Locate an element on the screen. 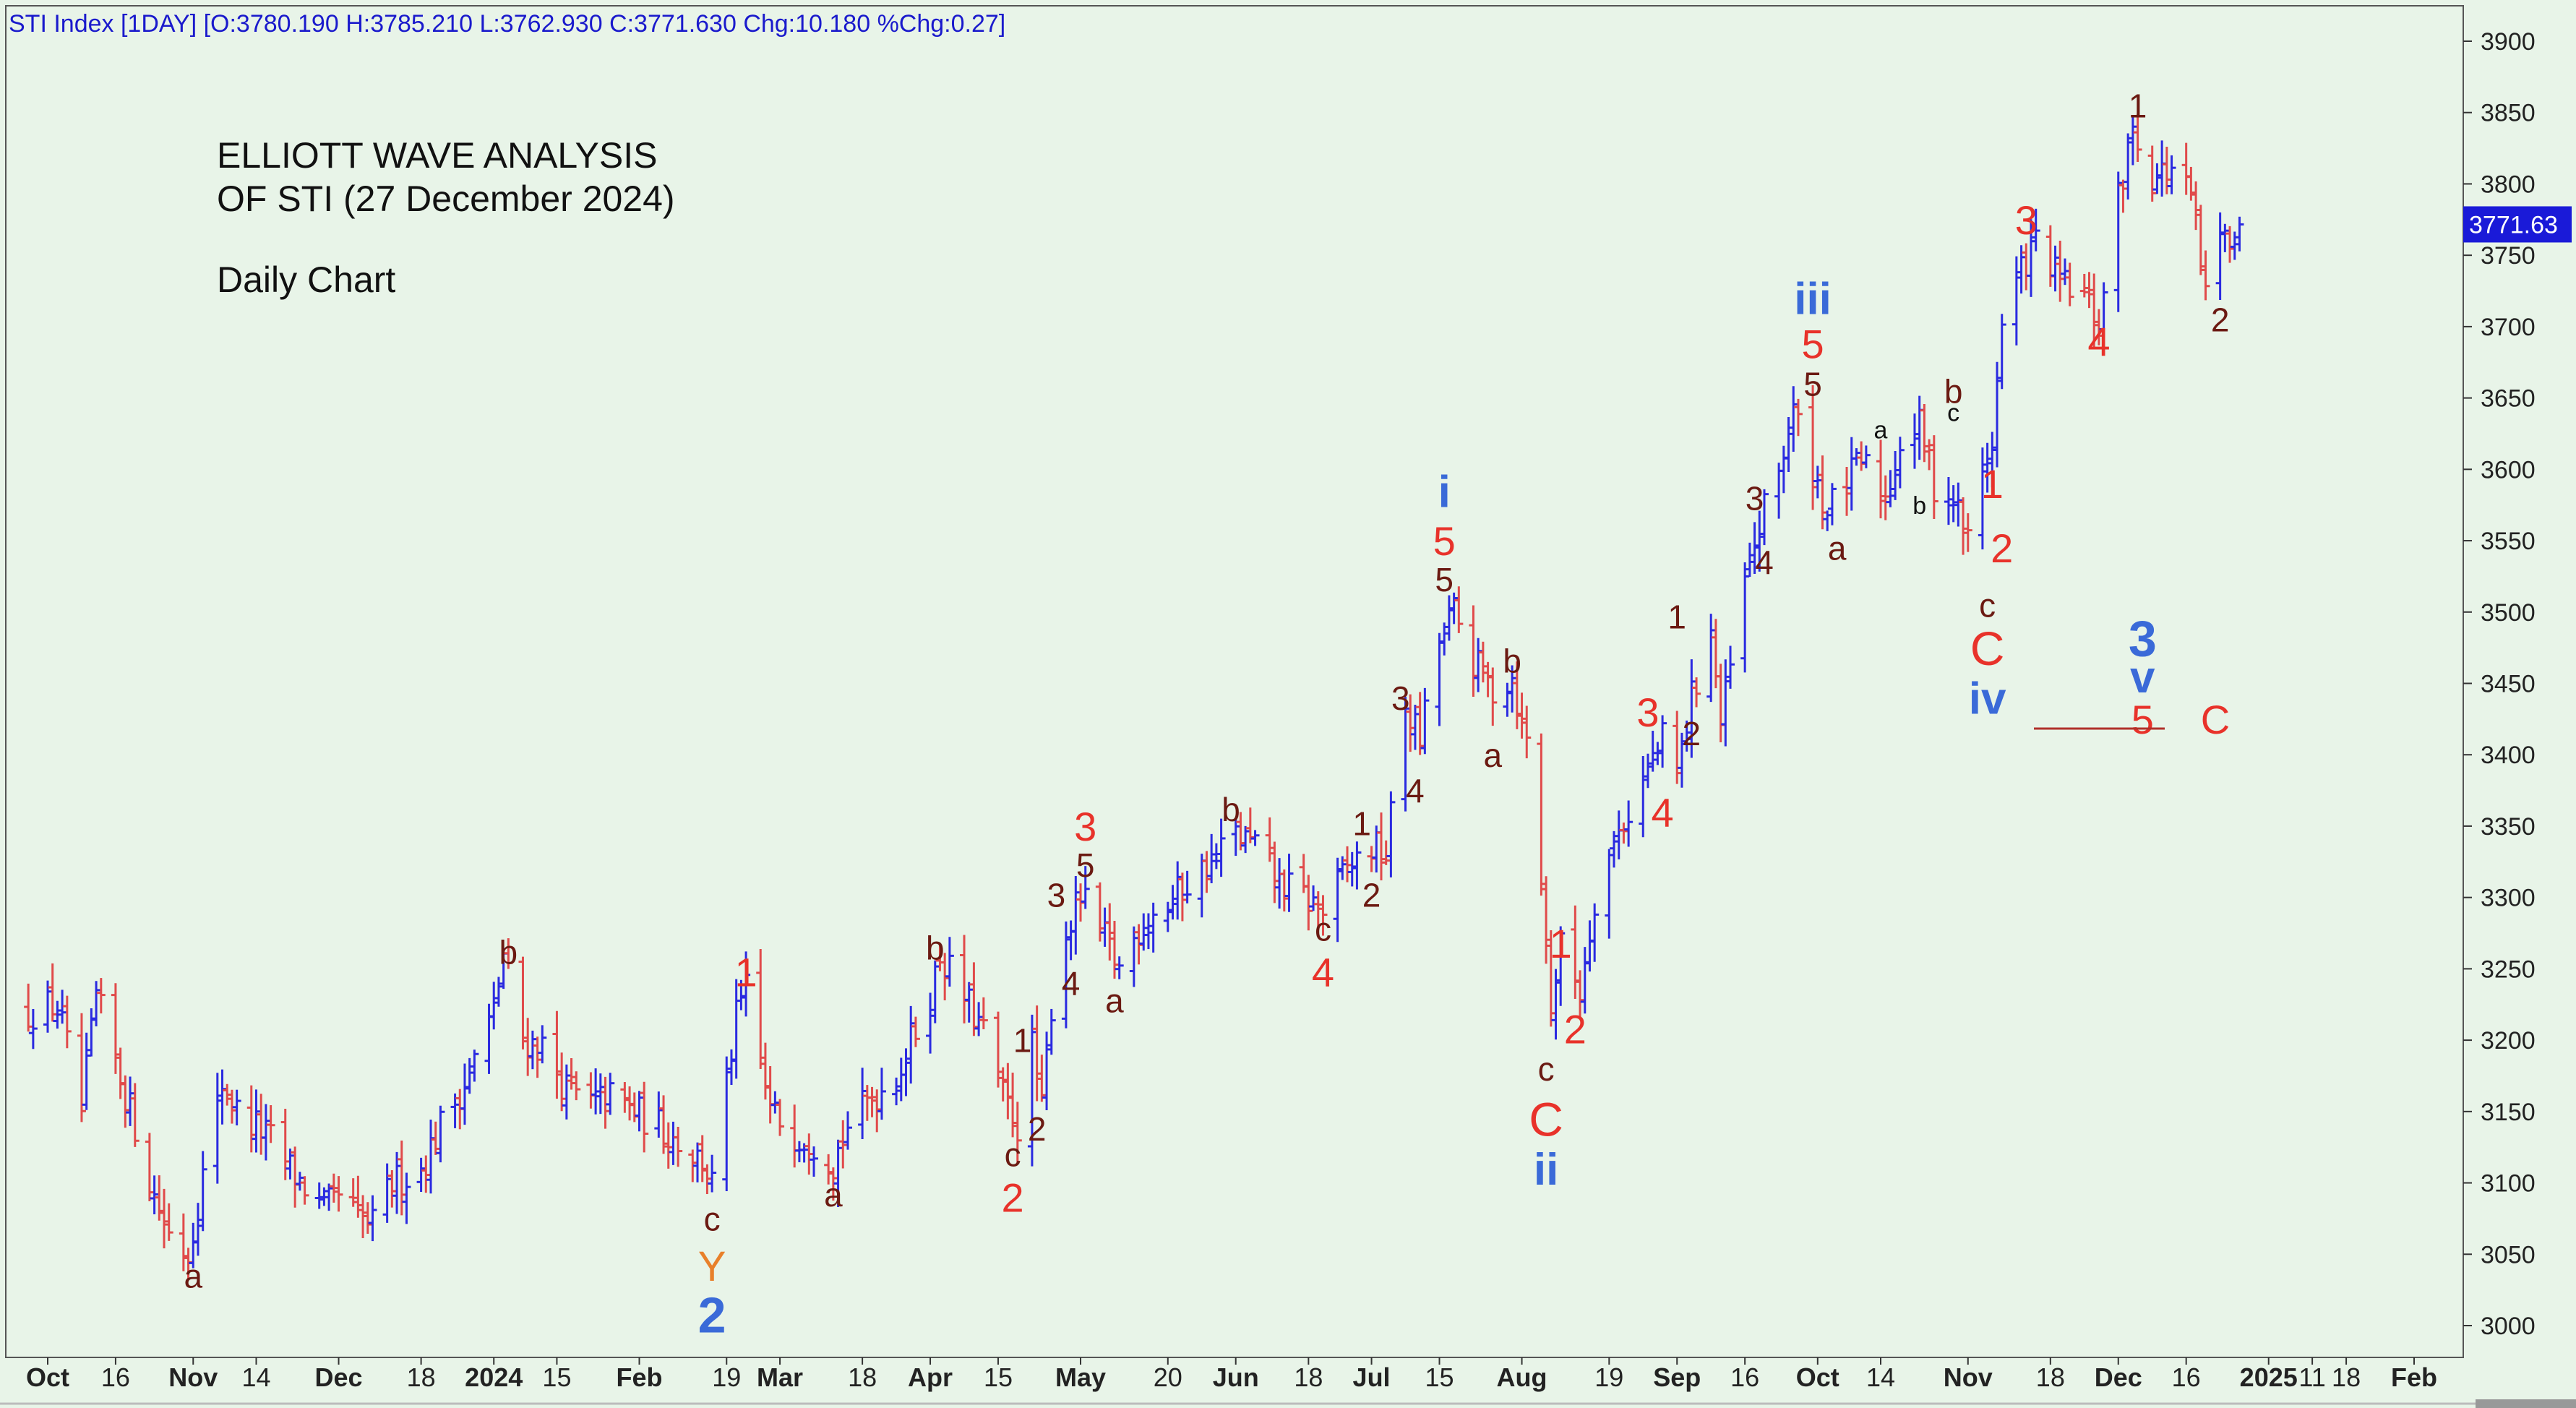  title-line-1: ELLIOTT WAVE ANALYSIS is located at coordinates (437, 155).